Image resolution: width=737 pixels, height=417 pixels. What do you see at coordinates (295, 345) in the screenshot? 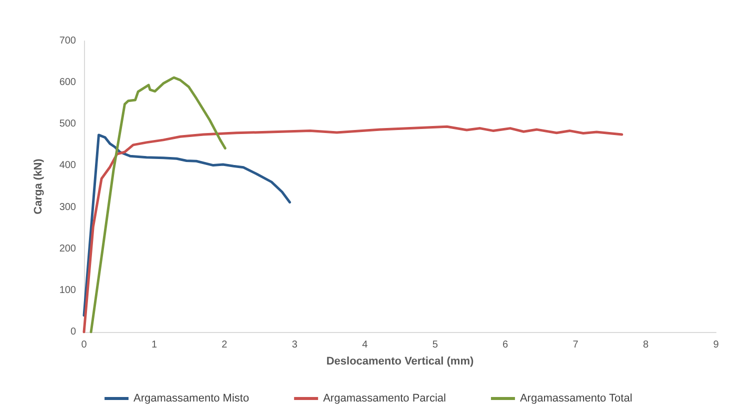
I see `x-tick-label: 3` at bounding box center [295, 345].